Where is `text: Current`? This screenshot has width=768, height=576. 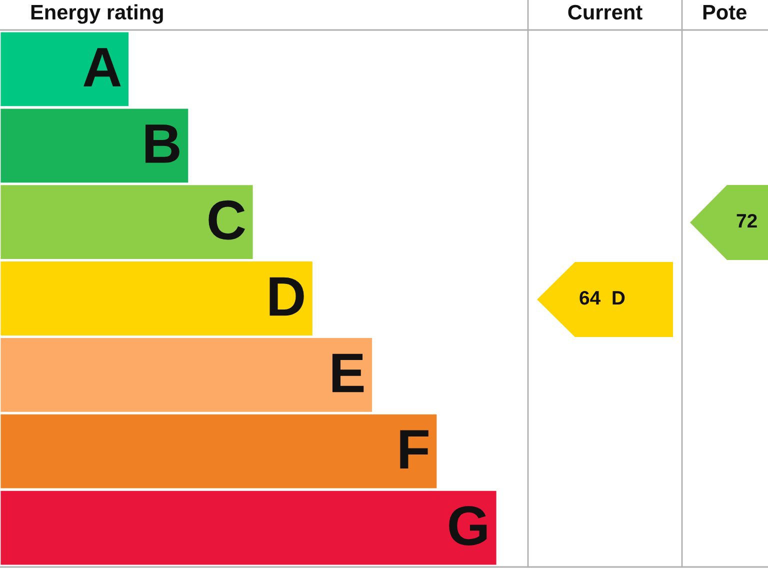 text: Current is located at coordinates (605, 12).